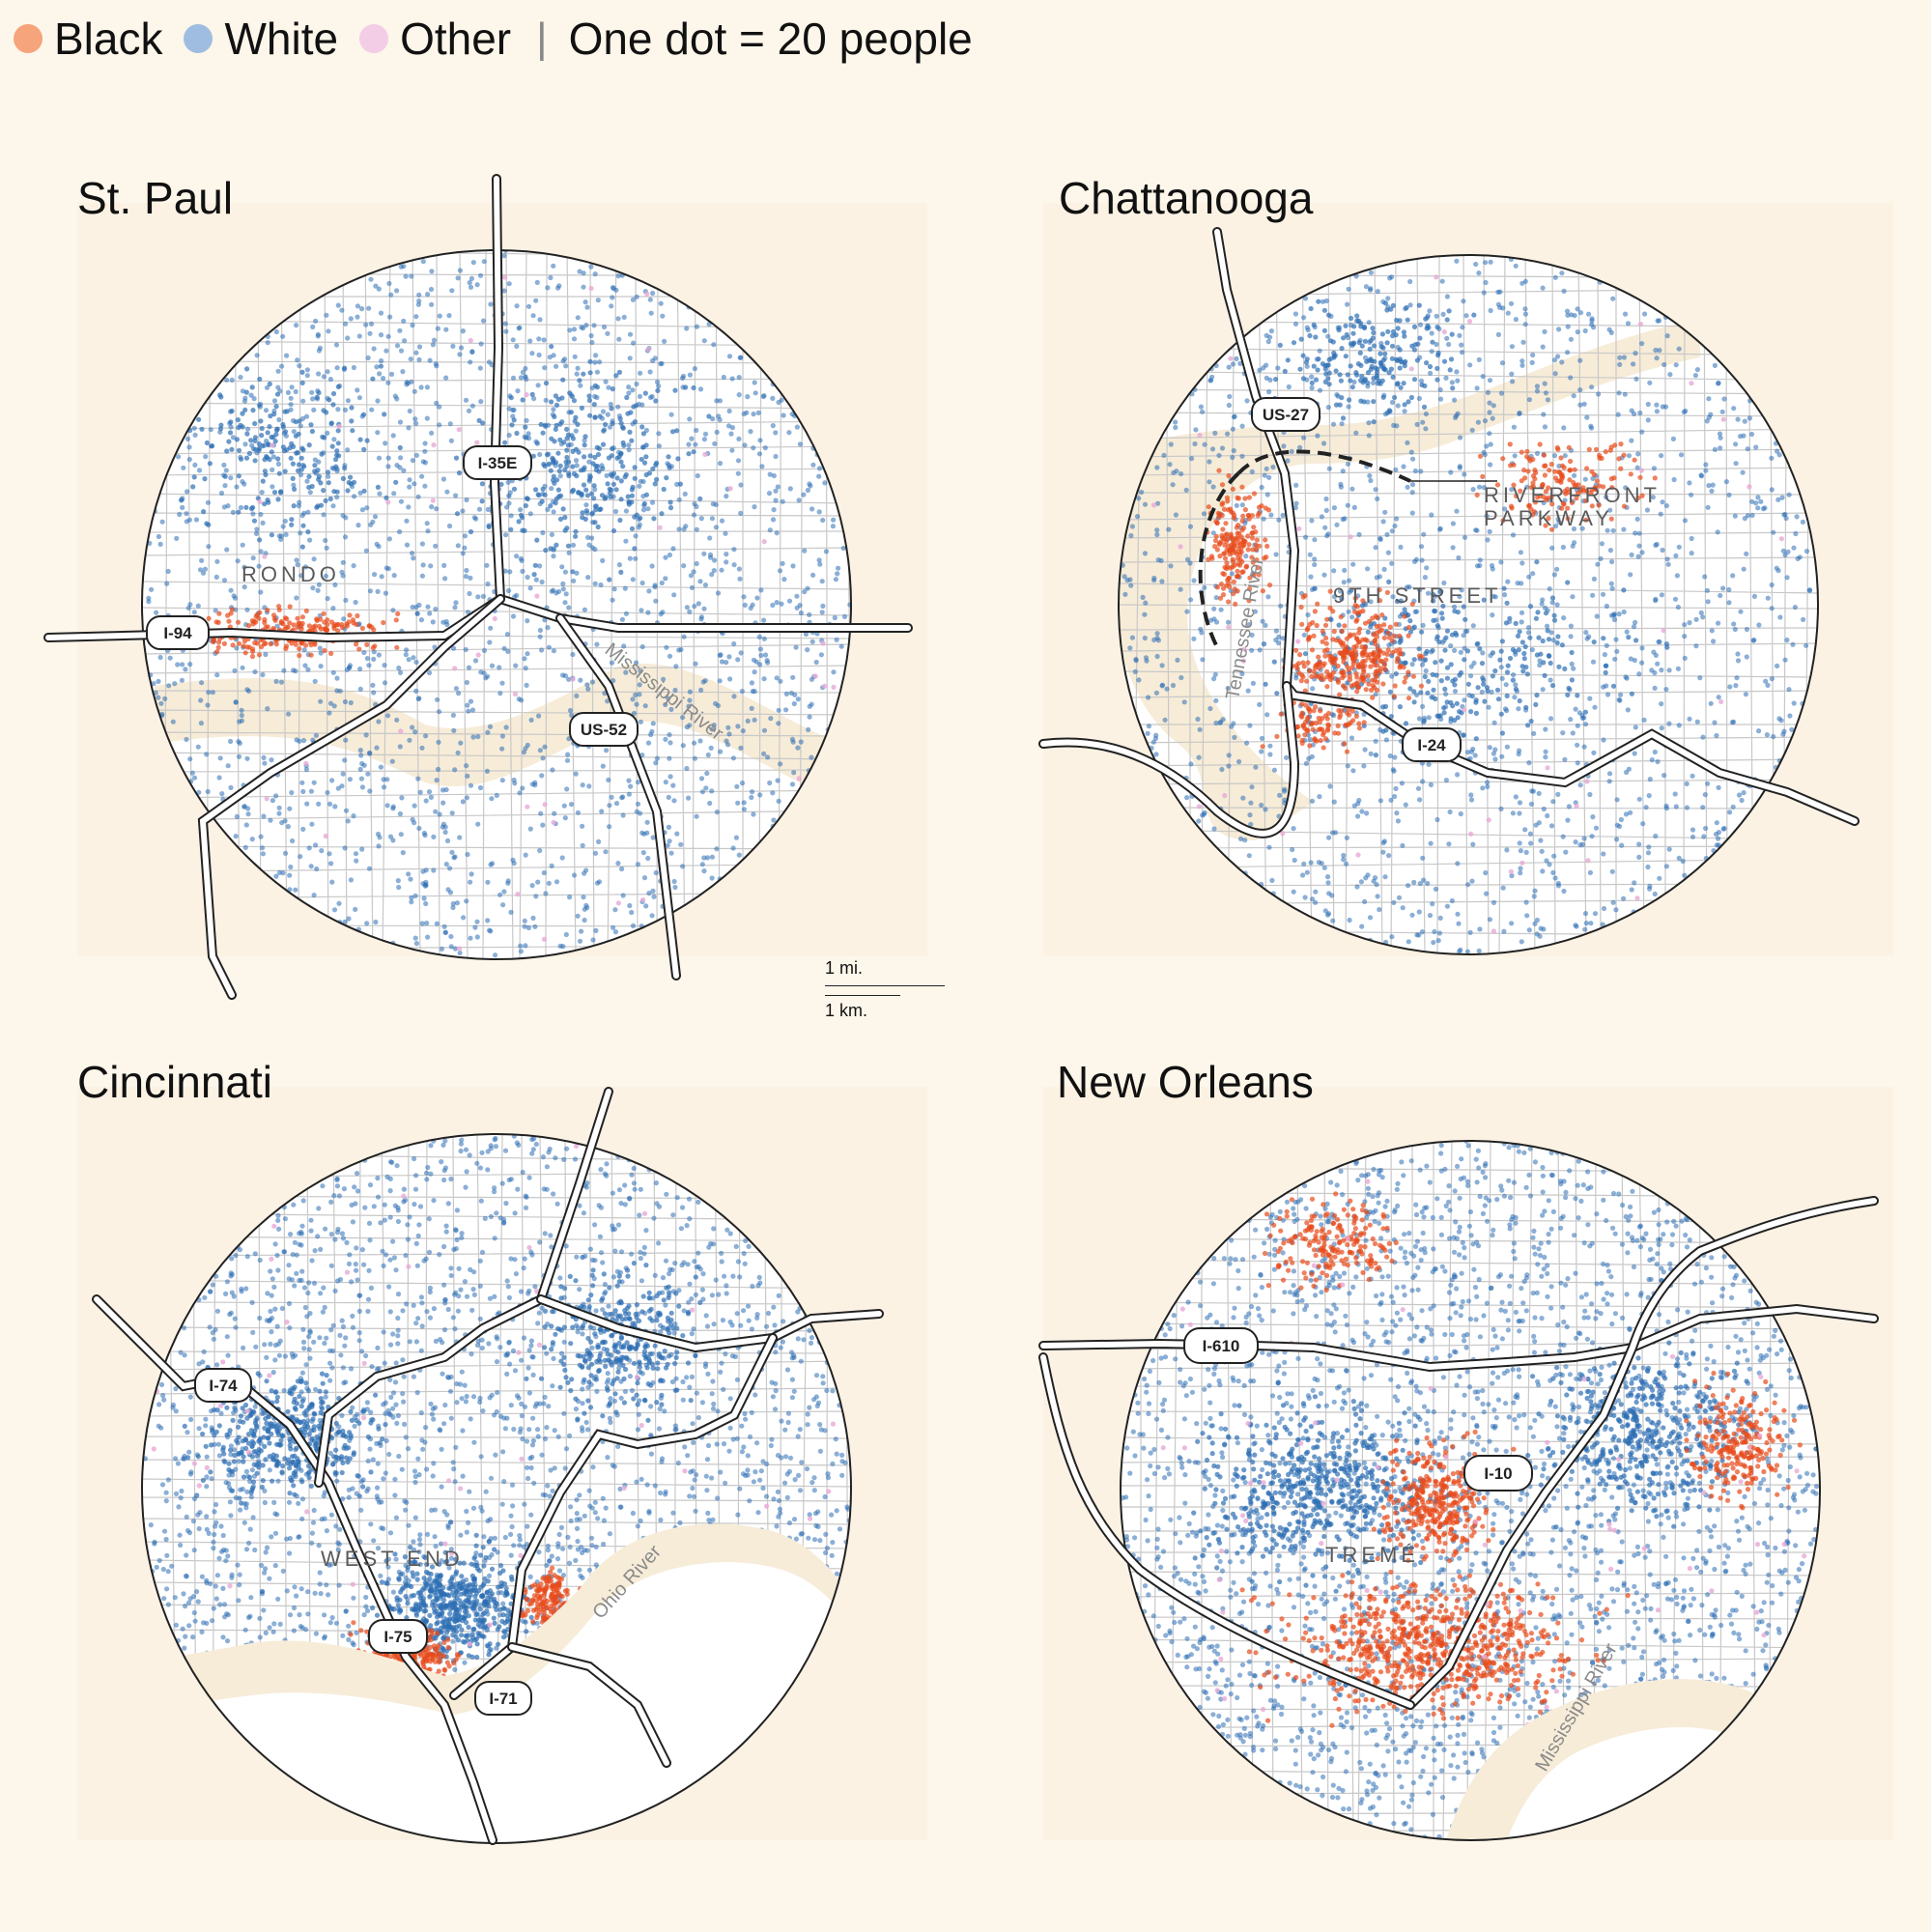 This screenshot has height=1932, width=1931. Describe the element at coordinates (178, 632) in the screenshot. I see `shield-i-94: I-94` at that location.